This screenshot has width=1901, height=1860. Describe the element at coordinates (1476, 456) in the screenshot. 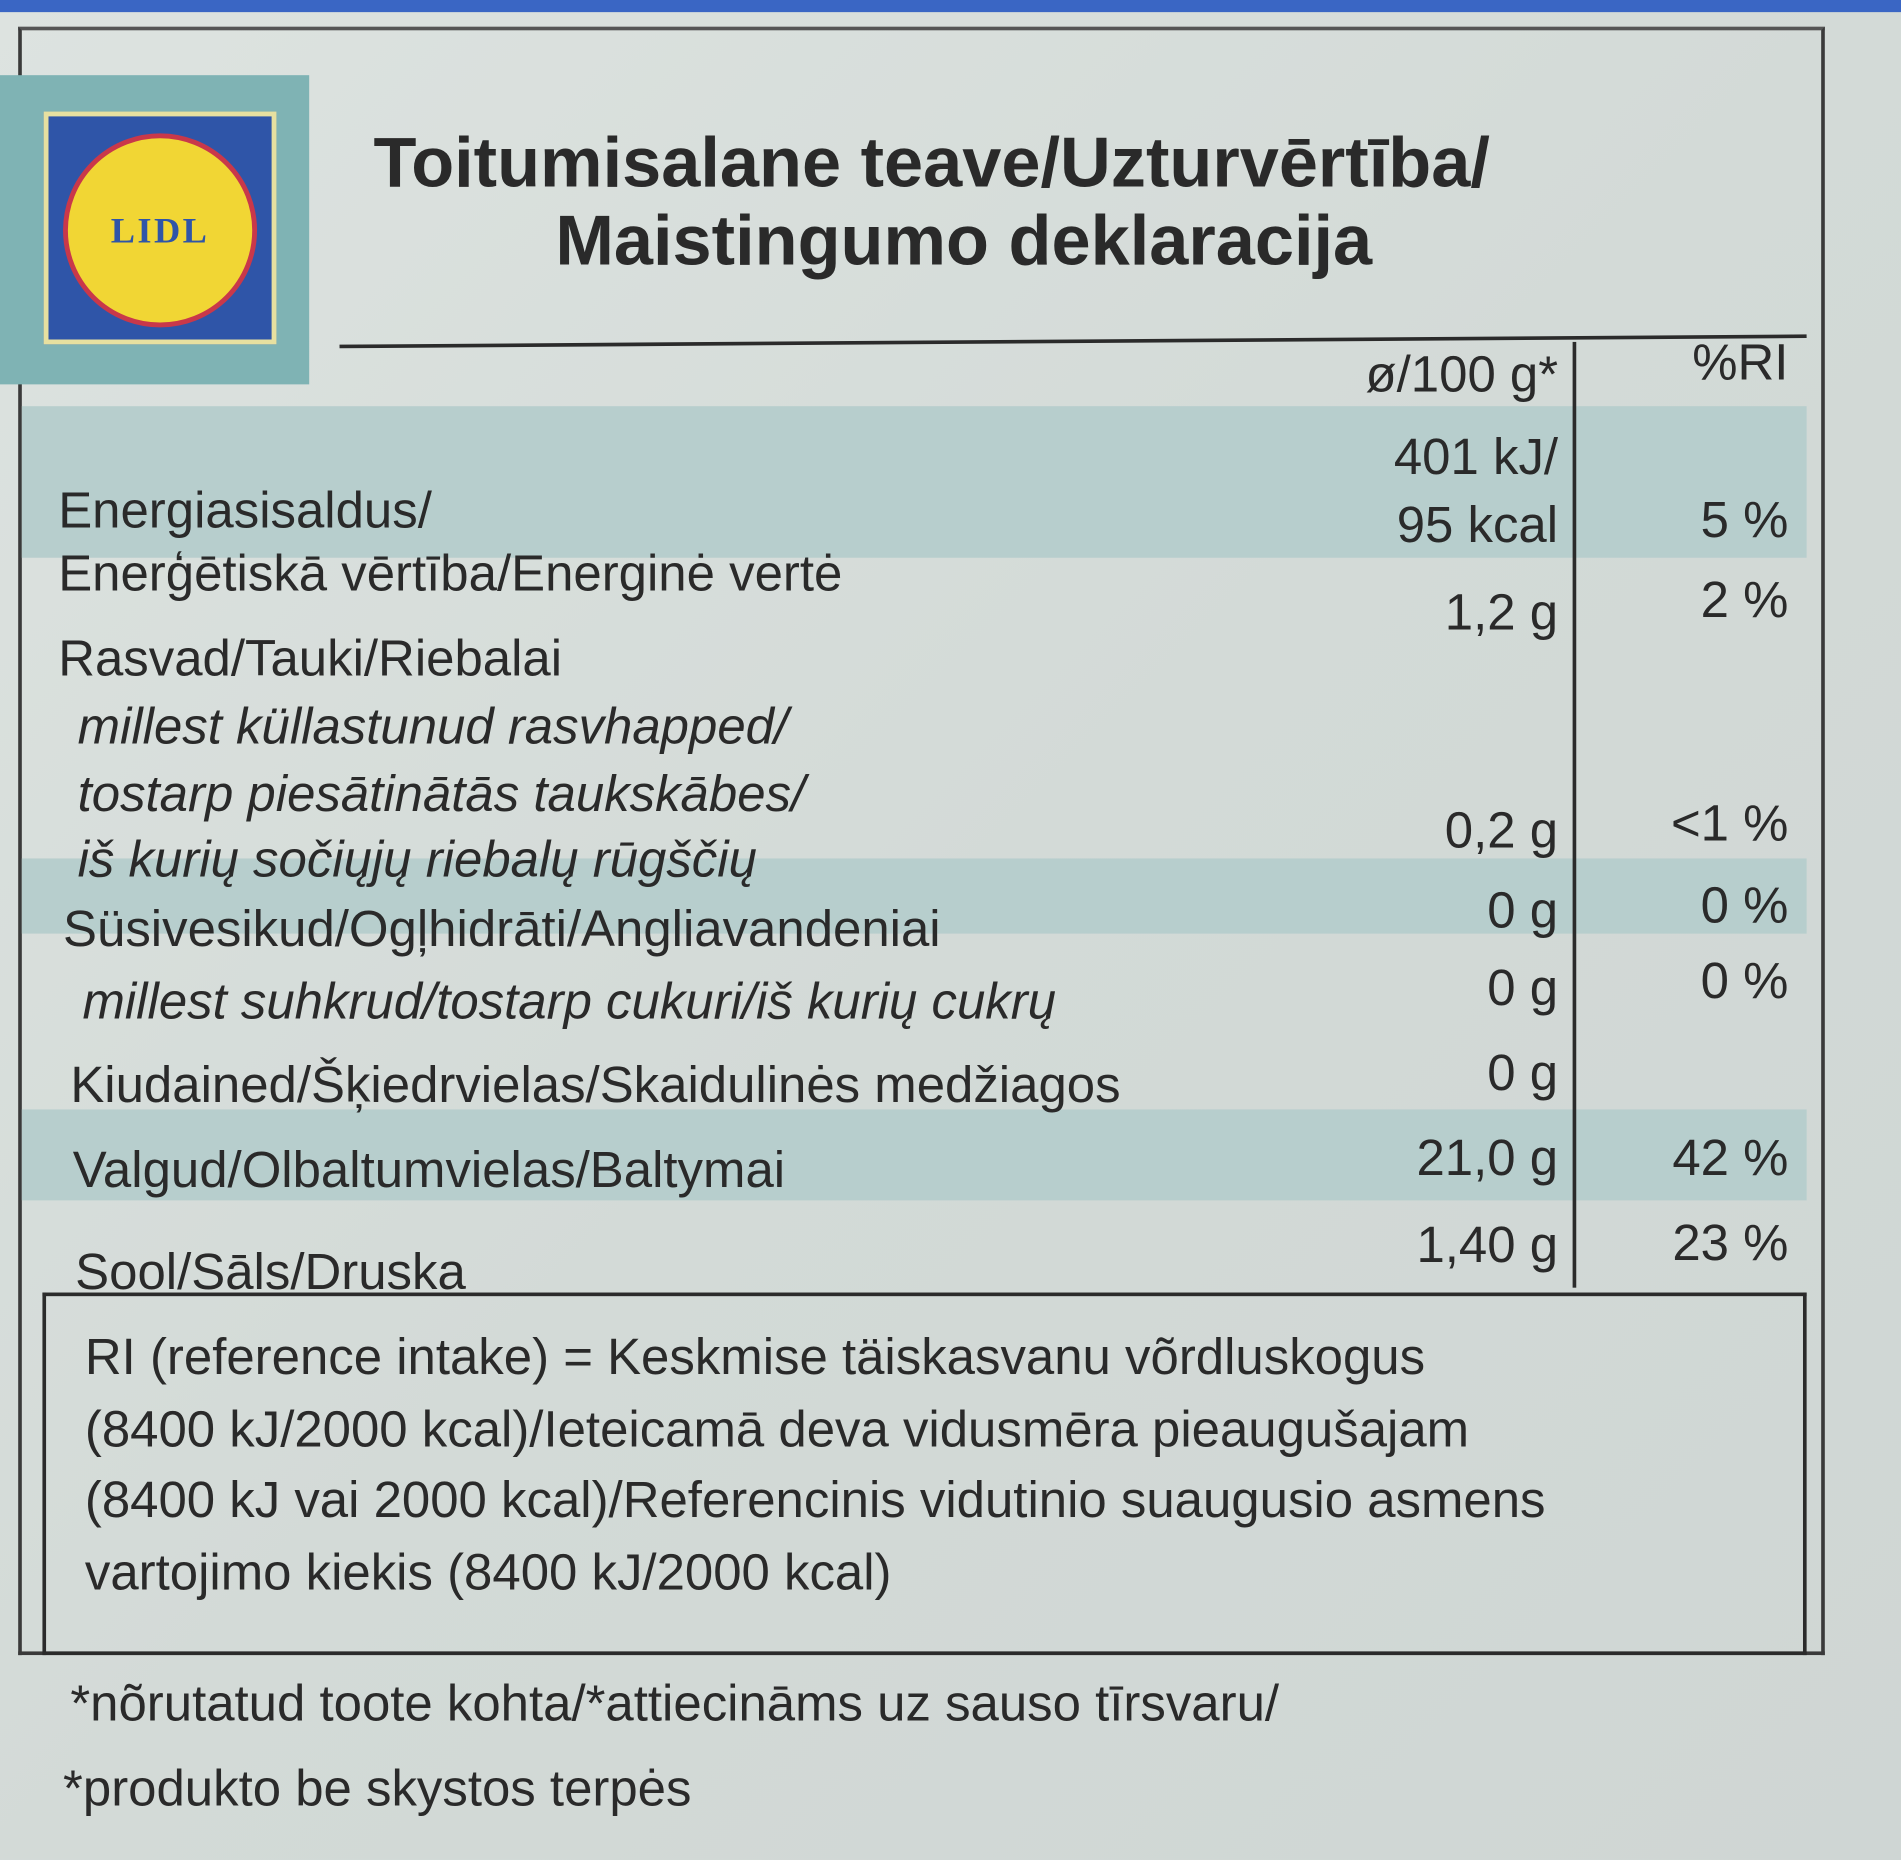

I see `row-value: 401 kJ/` at that location.